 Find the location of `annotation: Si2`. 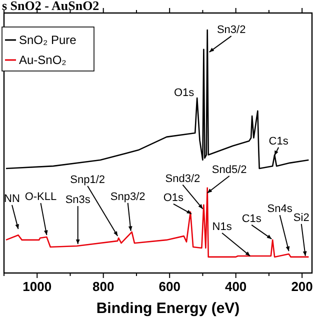

annotation: Si2 is located at coordinates (301, 218).